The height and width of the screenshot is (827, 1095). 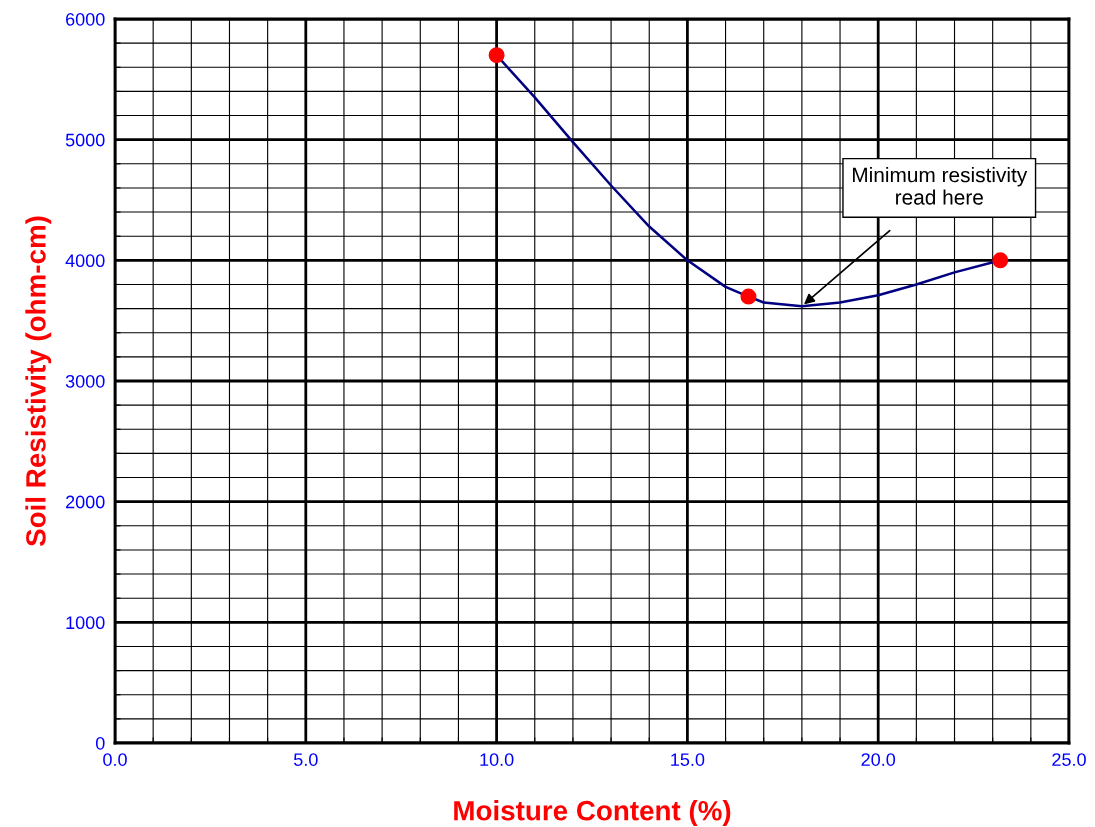 I want to click on annotation: Minimum resistivity read here, so click(x=940, y=186).